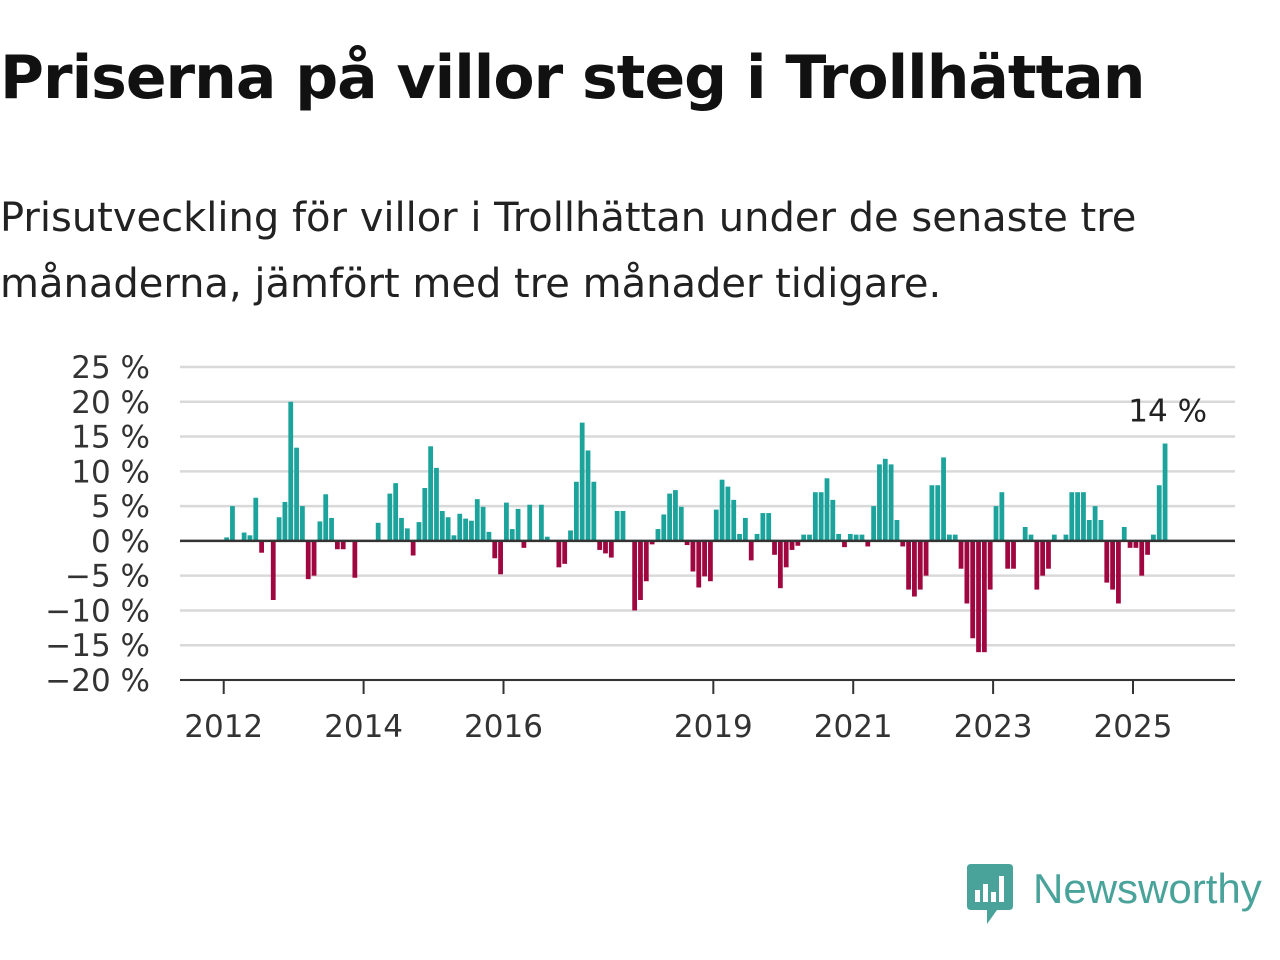 This screenshot has height=960, width=1280. What do you see at coordinates (97, 611) in the screenshot?
I see `y-tick-label: −10 %` at bounding box center [97, 611].